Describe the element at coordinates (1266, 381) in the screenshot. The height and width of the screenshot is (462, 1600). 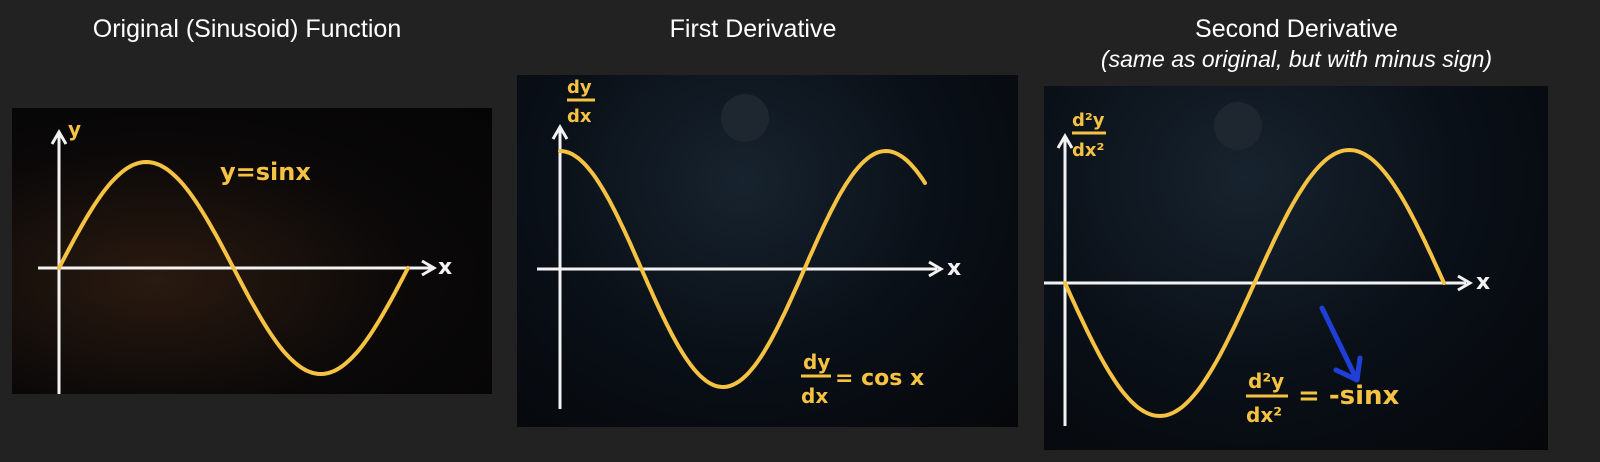
I see `negative-sine-label-numerator: d²y` at that location.